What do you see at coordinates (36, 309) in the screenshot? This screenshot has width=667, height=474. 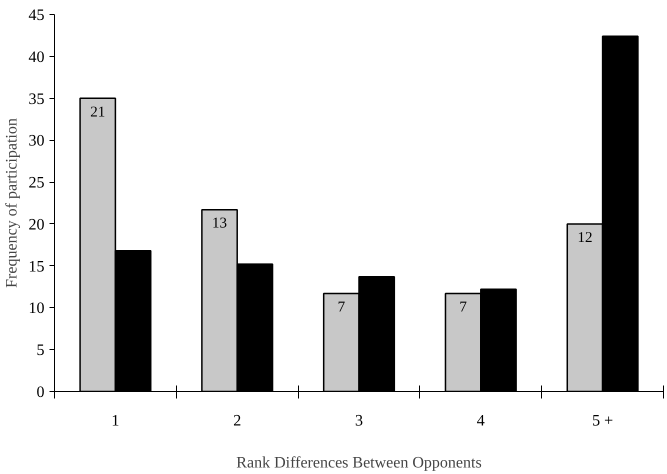 I see `y-tick-label: 10` at bounding box center [36, 309].